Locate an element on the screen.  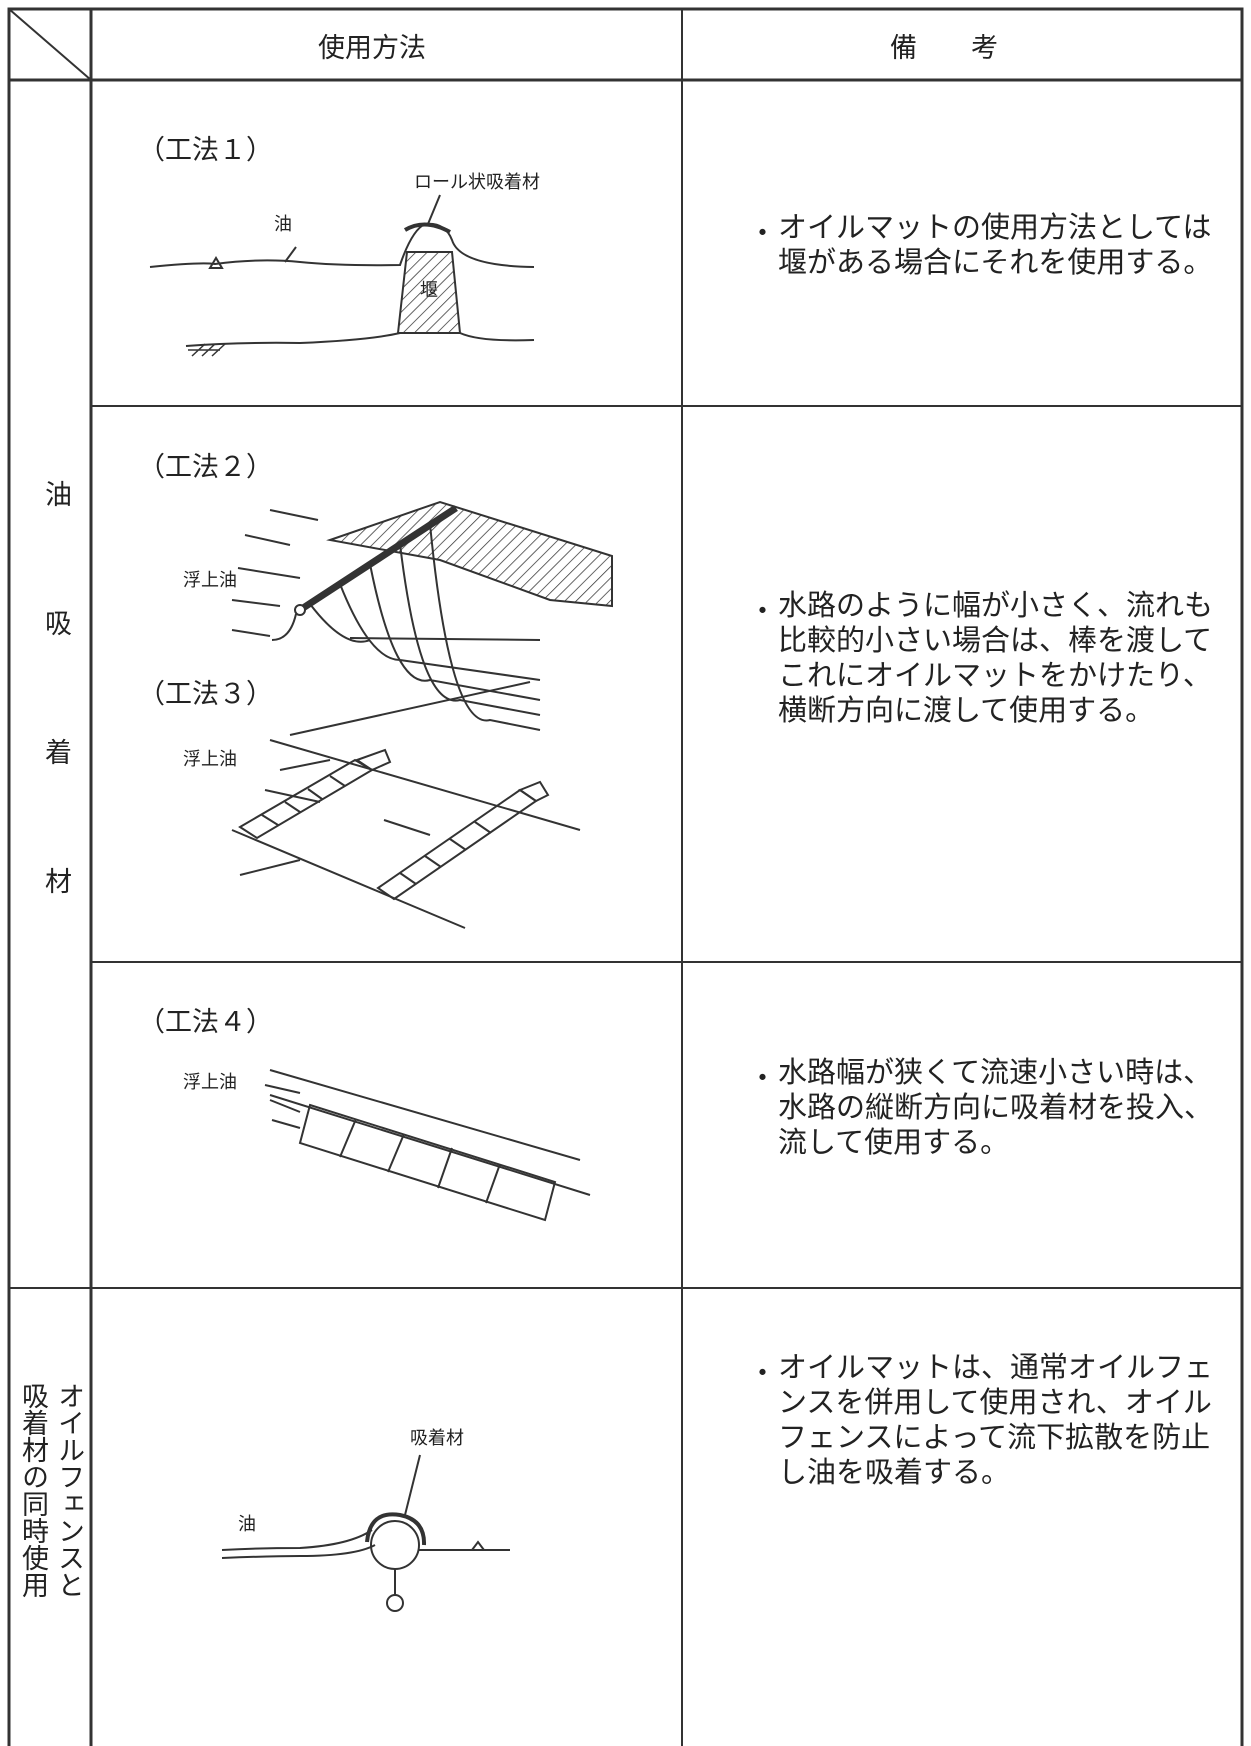
group-label-line: オイルフェンスと is located at coordinates (68, 1490).